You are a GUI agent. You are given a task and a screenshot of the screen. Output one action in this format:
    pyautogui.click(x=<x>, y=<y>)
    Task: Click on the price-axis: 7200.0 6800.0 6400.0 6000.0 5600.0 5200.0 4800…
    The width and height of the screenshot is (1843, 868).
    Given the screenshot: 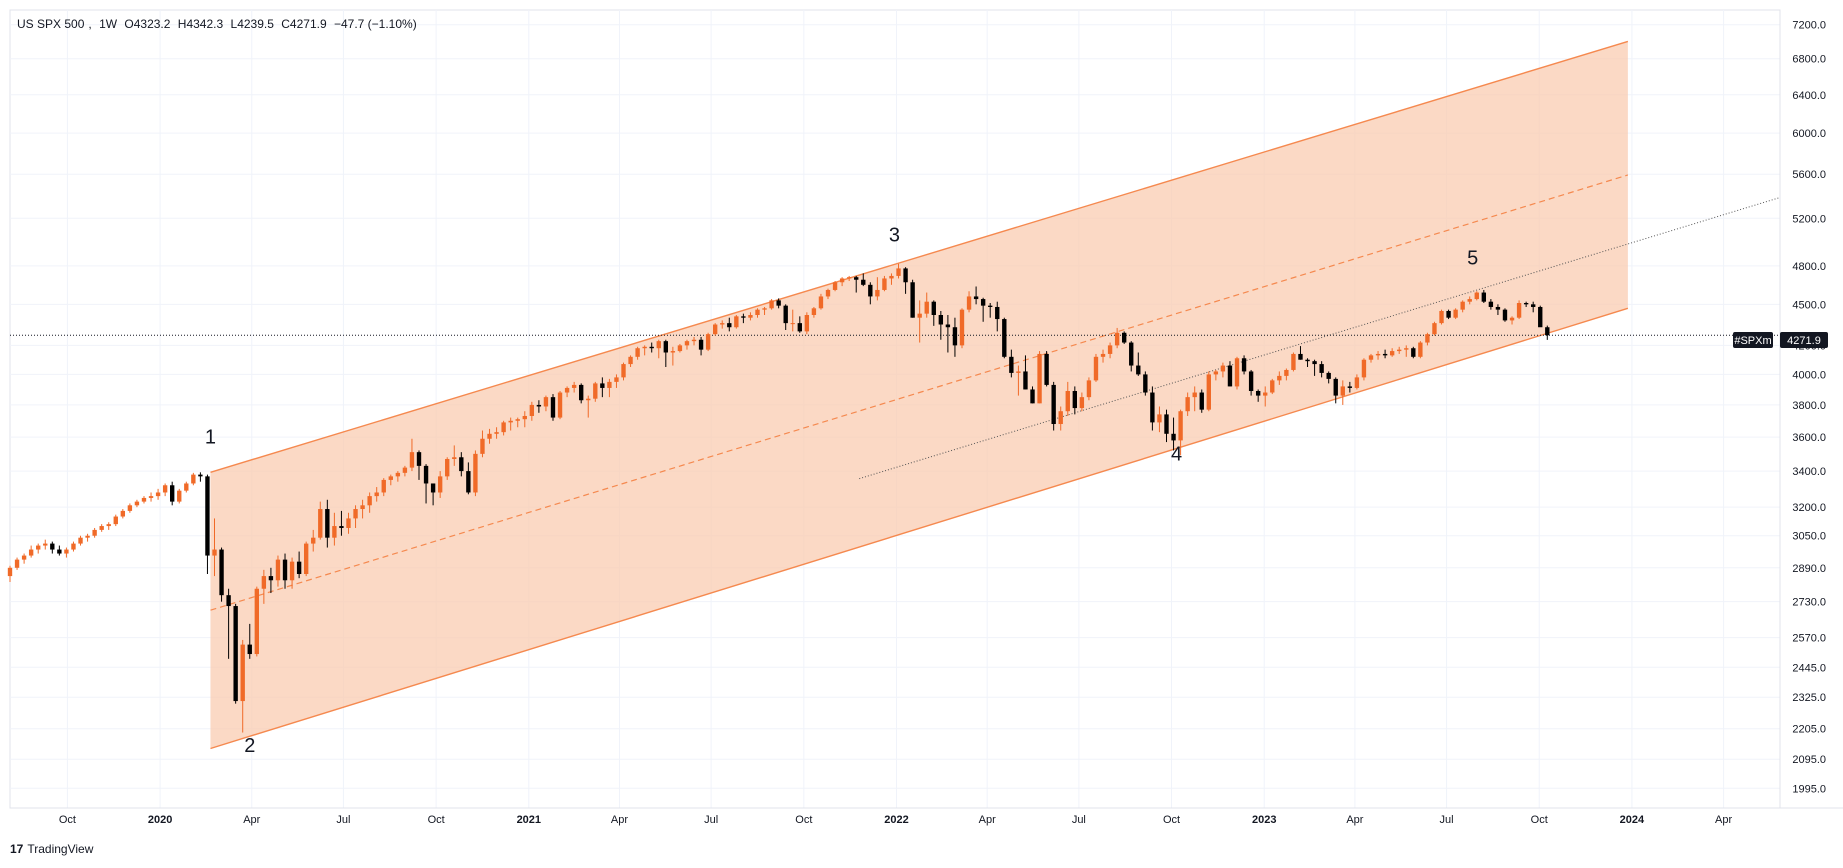 What is the action you would take?
    pyautogui.click(x=1809, y=408)
    